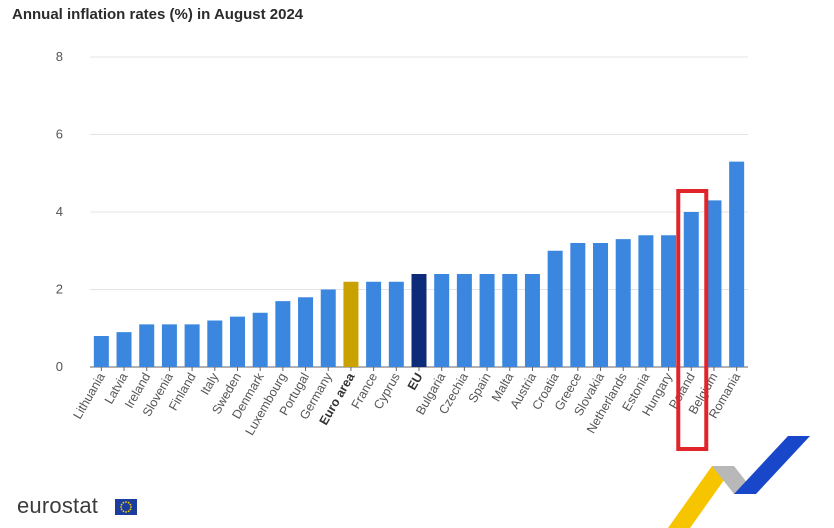  What do you see at coordinates (601, 305) in the screenshot?
I see `bar-slovakia` at bounding box center [601, 305].